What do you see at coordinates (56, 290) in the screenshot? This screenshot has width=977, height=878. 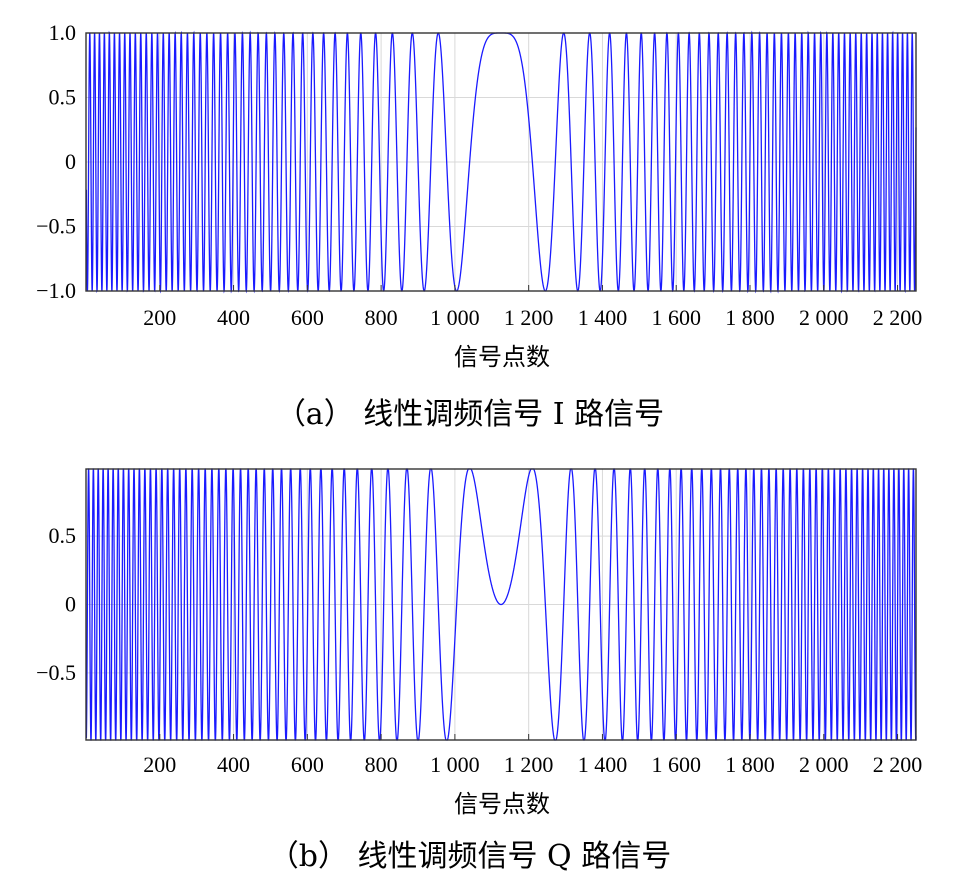 I see `y-tick-label: −1.0` at bounding box center [56, 290].